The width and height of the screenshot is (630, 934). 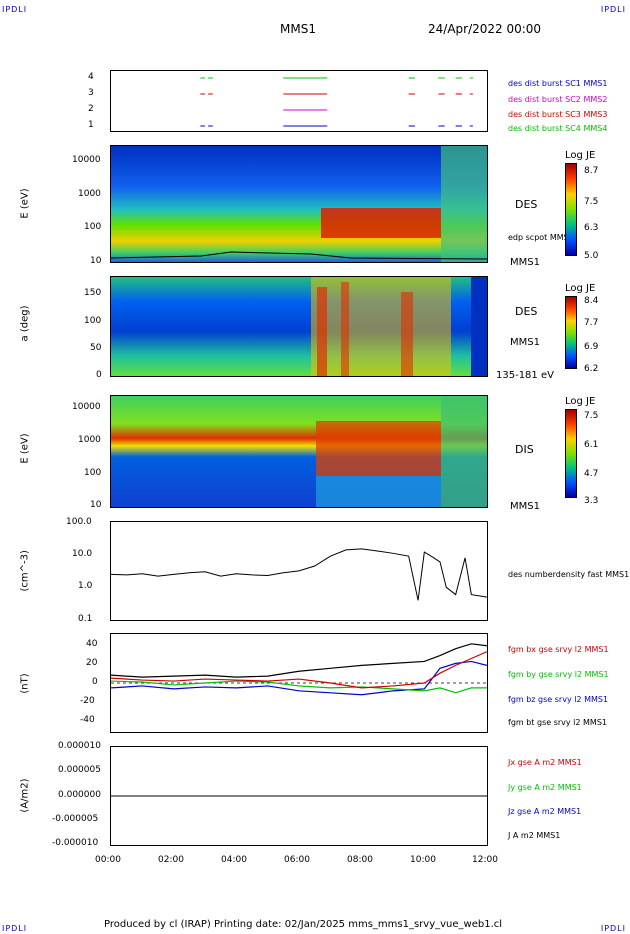 What do you see at coordinates (525, 262) in the screenshot?
I see `des-energy-sc: MMS1` at bounding box center [525, 262].